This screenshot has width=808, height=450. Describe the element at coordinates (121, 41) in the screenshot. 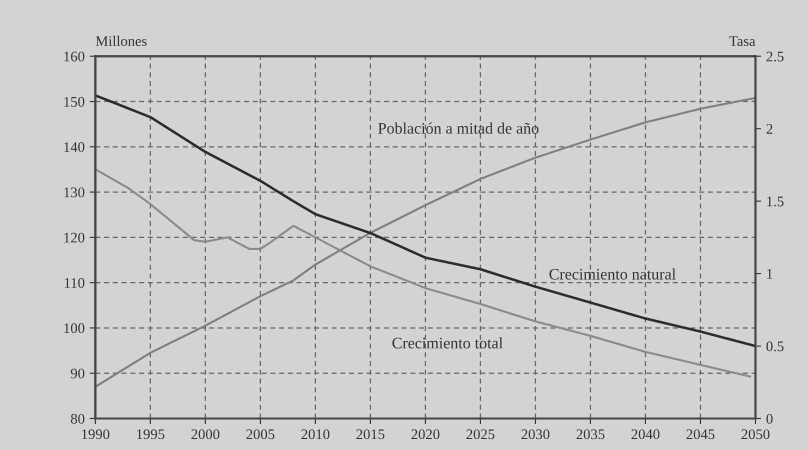

I see `y-axis-title: Millones` at that location.